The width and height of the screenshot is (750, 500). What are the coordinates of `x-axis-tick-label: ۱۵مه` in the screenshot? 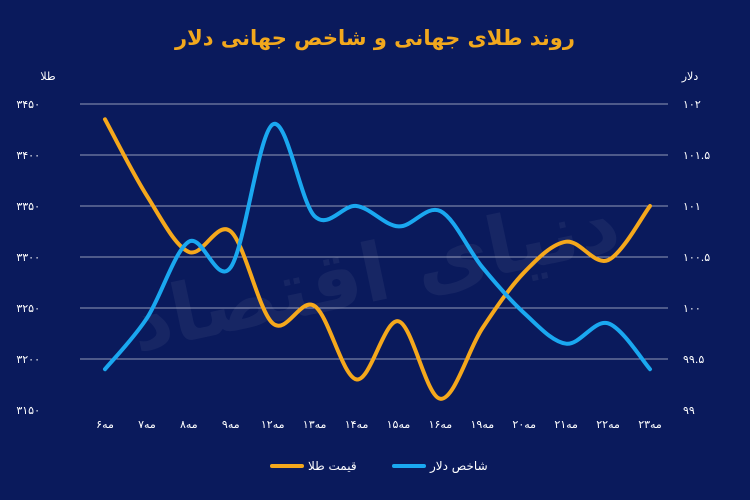 It's located at (399, 424).